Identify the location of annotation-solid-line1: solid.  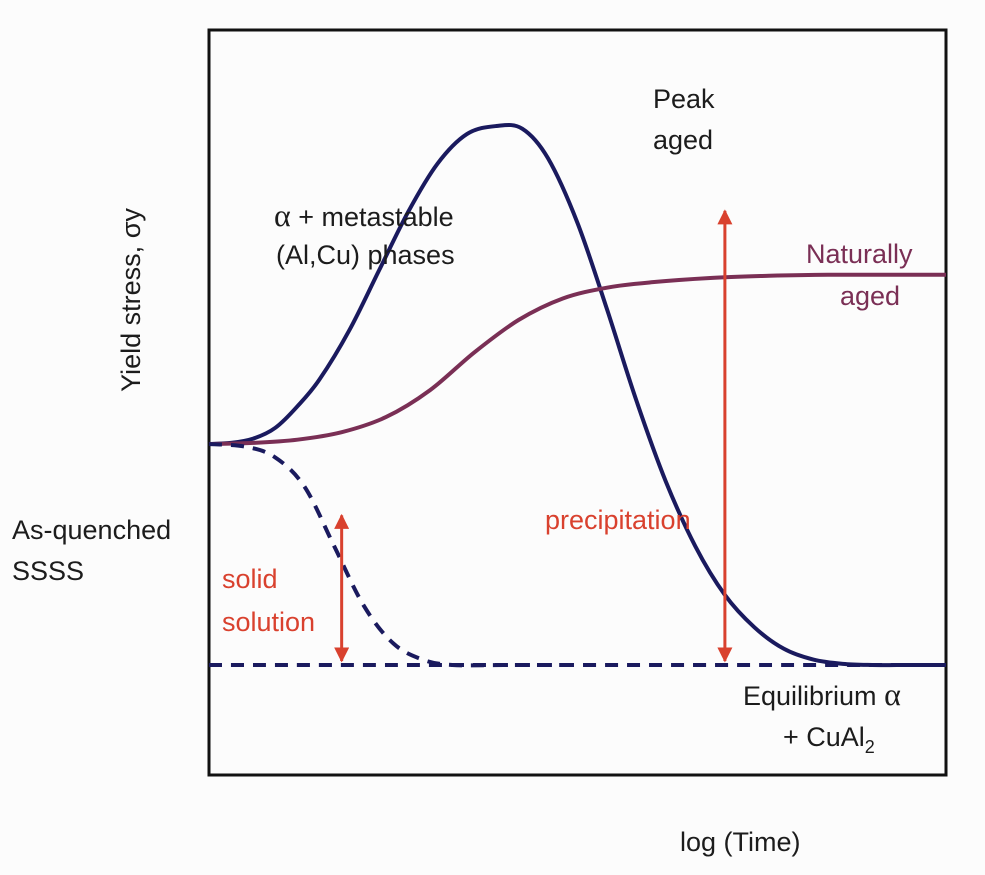
(250, 579).